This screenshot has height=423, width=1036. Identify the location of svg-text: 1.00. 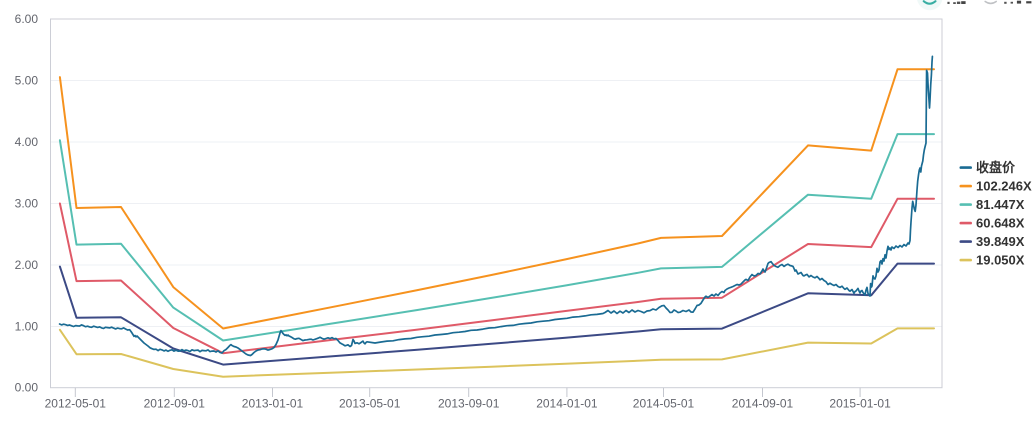
(27, 327).